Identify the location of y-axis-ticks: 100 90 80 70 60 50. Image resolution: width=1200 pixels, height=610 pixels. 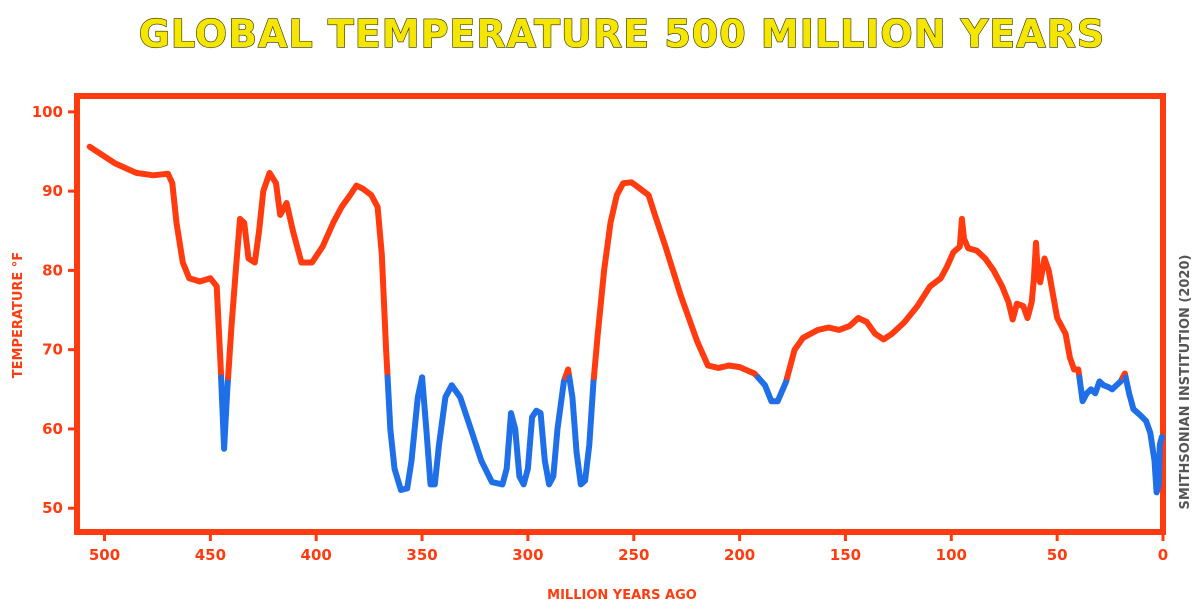
(54, 310).